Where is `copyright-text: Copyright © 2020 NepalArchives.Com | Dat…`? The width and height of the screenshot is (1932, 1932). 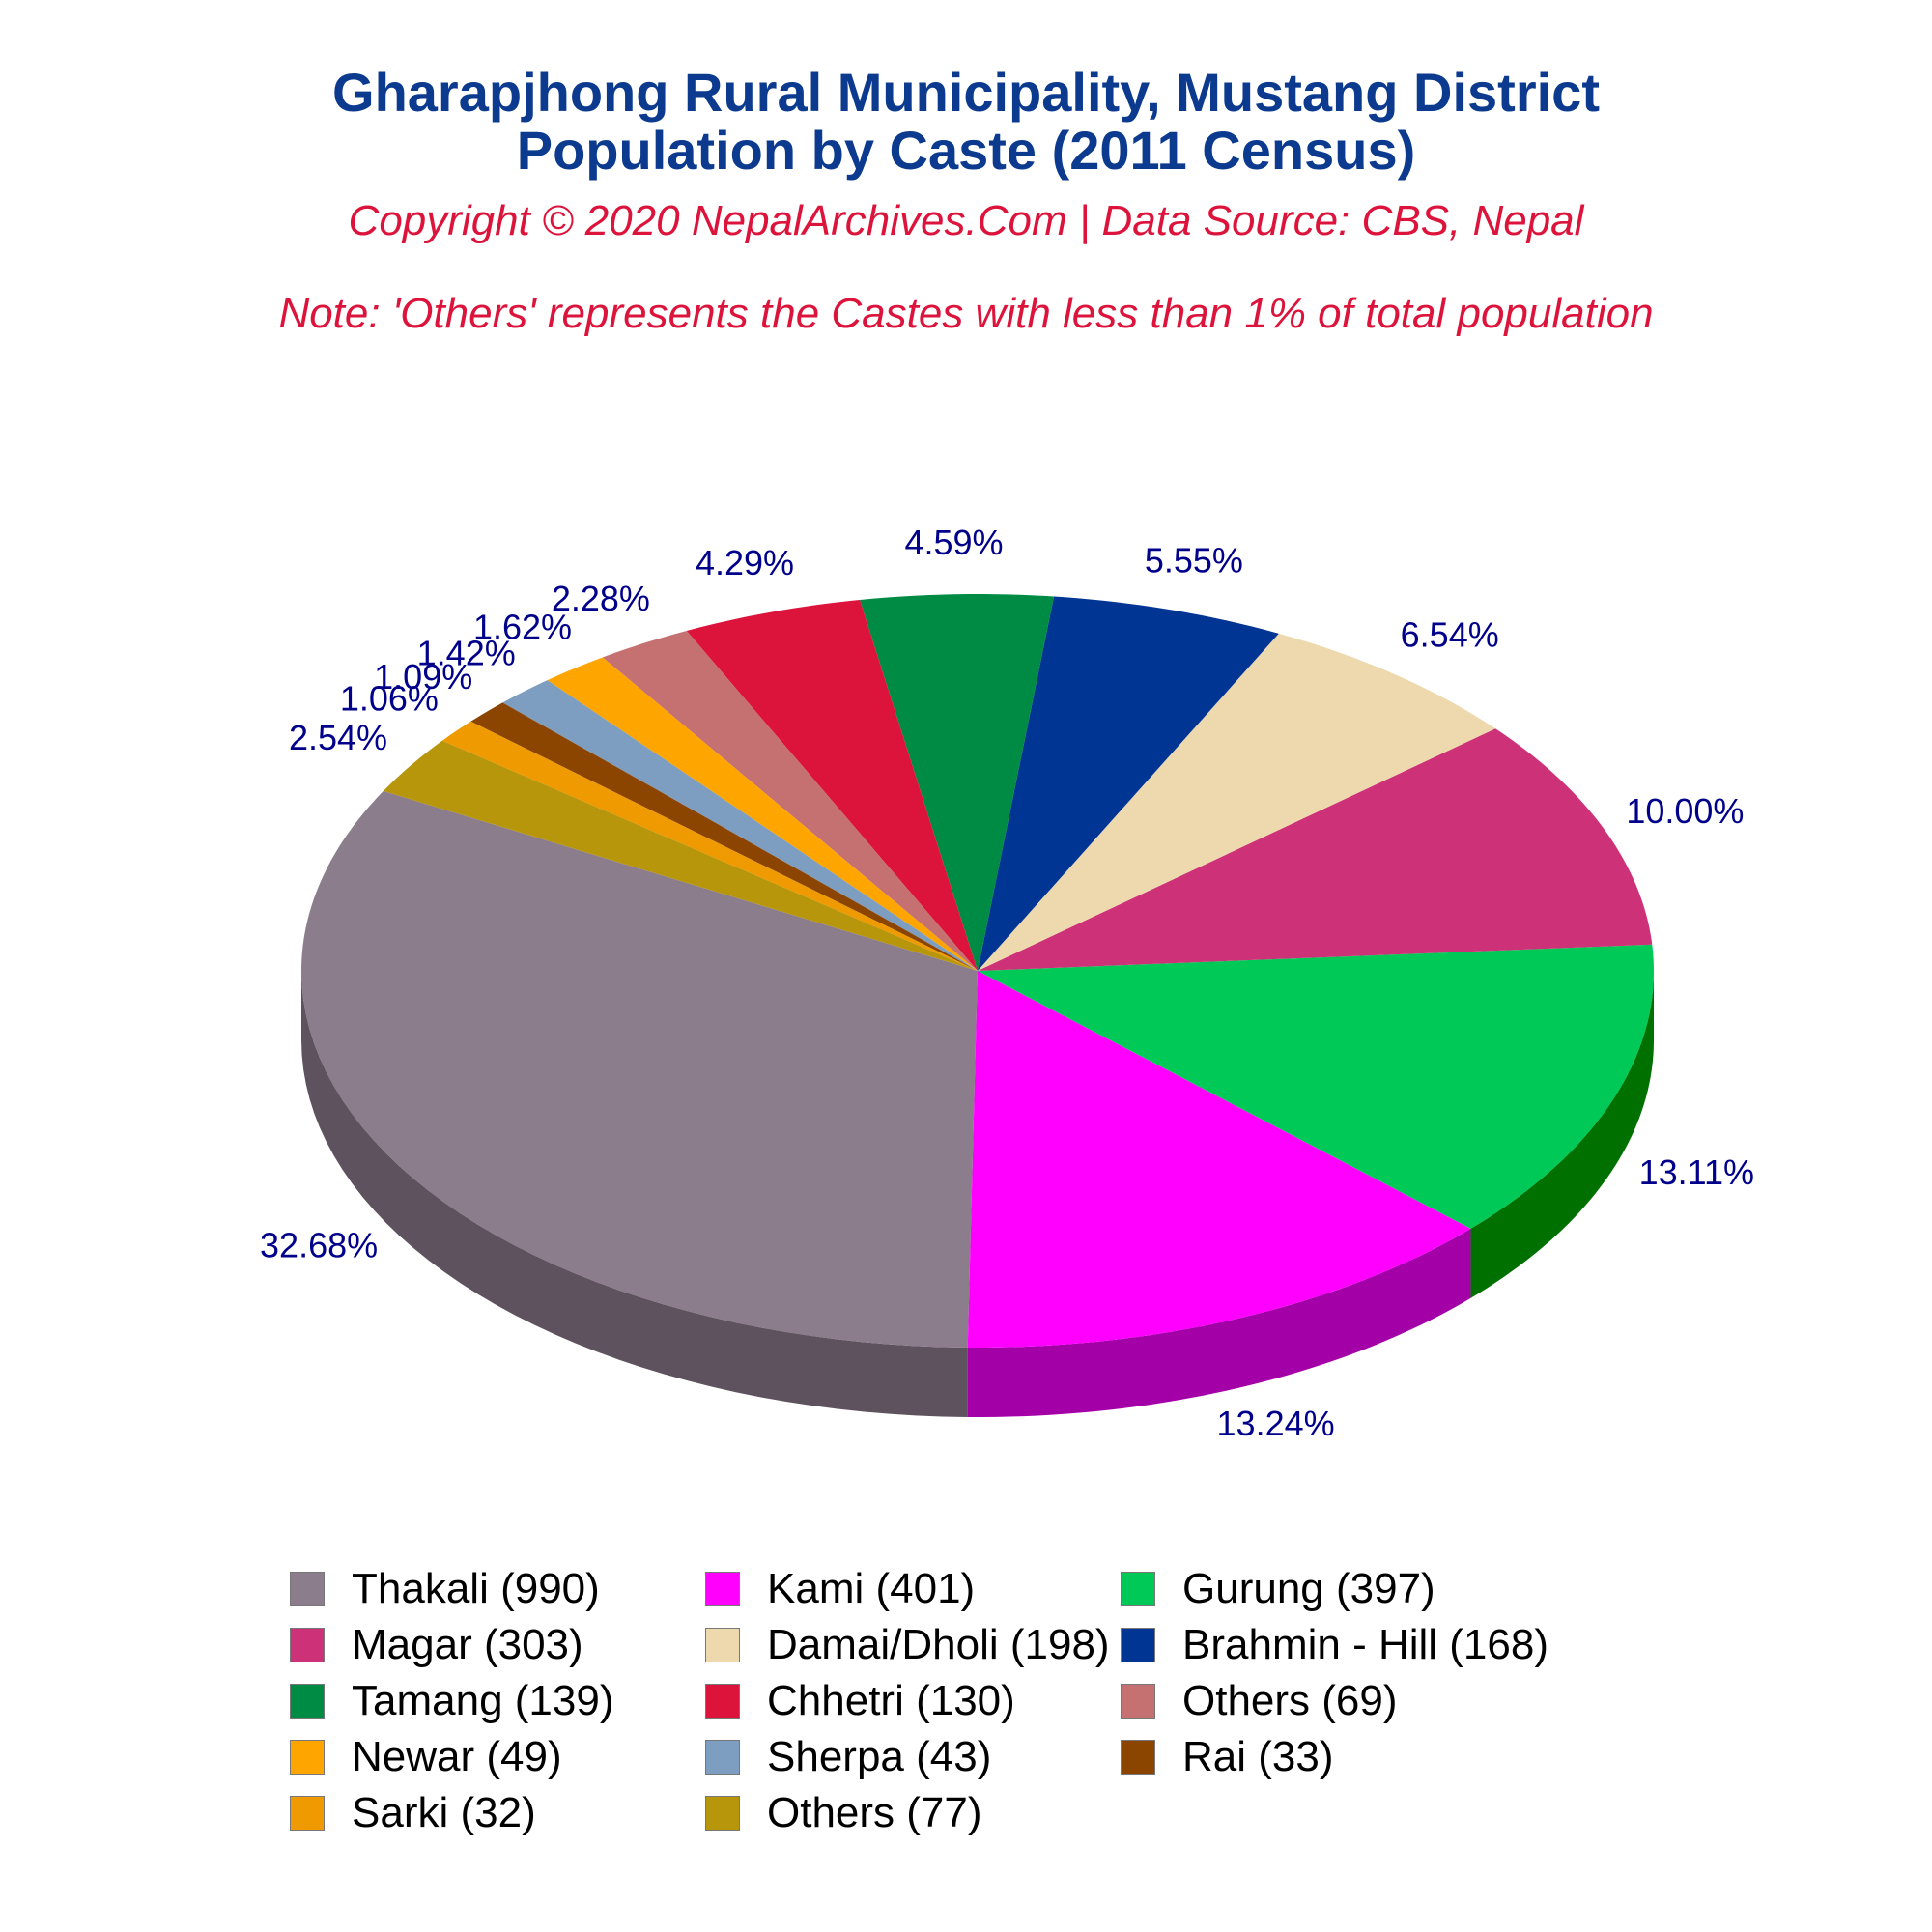 copyright-text: Copyright © 2020 NepalArchives.Com | Dat… is located at coordinates (966, 220).